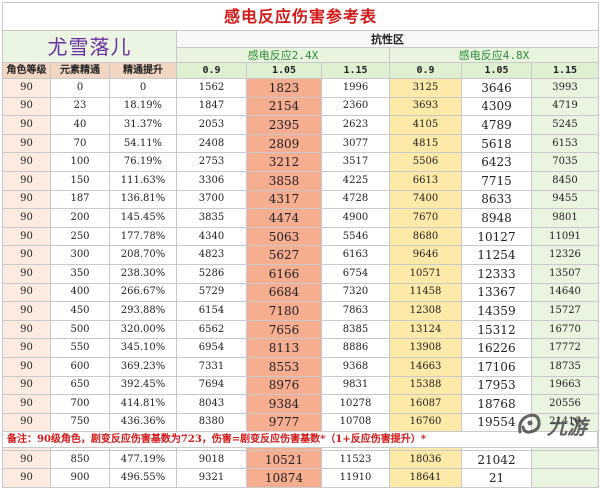  I want to click on cell-24x-res-1-15: 10278, so click(355, 404).